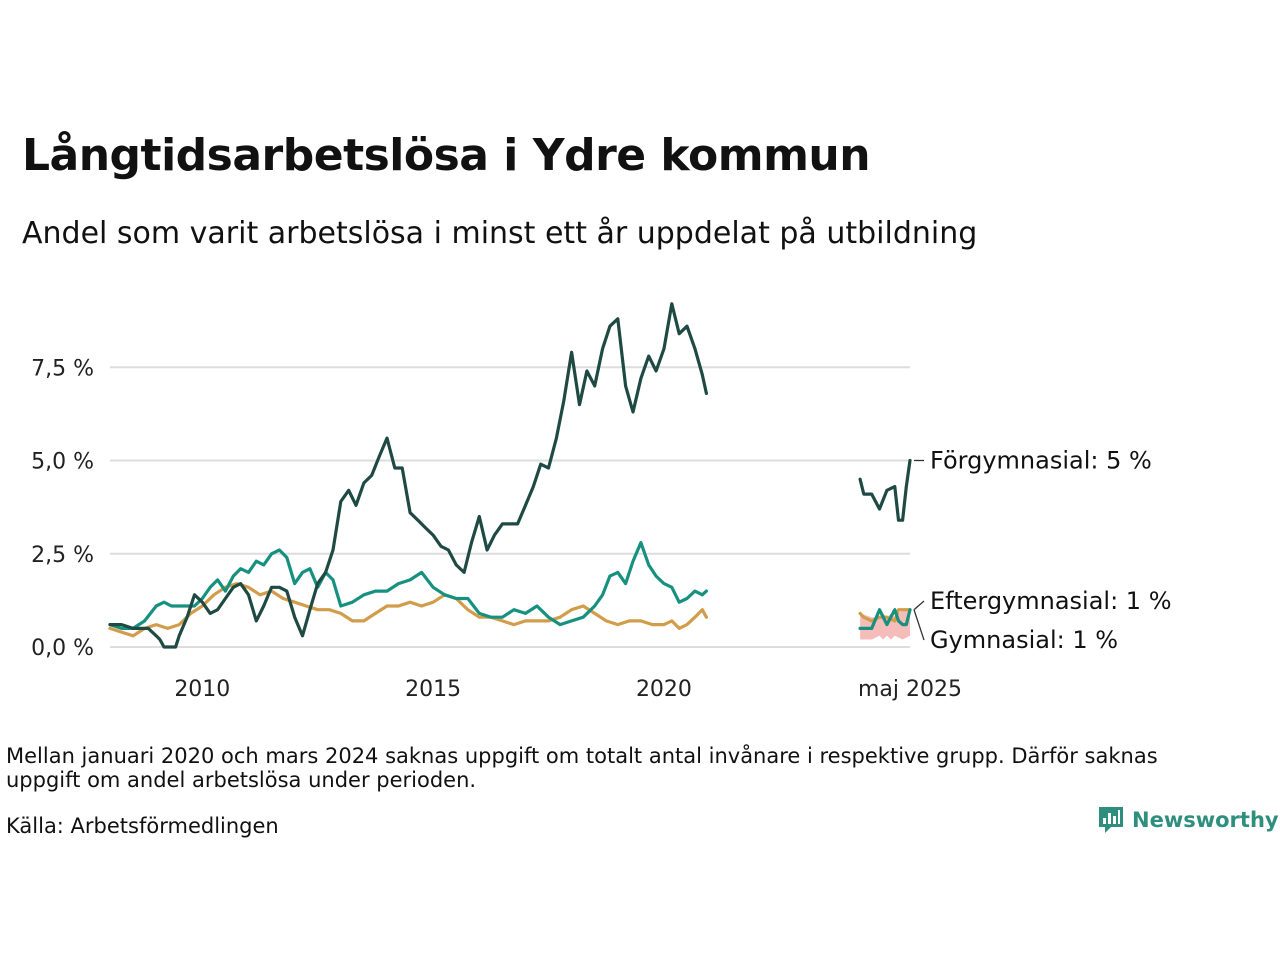 This screenshot has height=960, width=1280. Describe the element at coordinates (62, 555) in the screenshot. I see `y-tick-label: 2,5 %` at that location.